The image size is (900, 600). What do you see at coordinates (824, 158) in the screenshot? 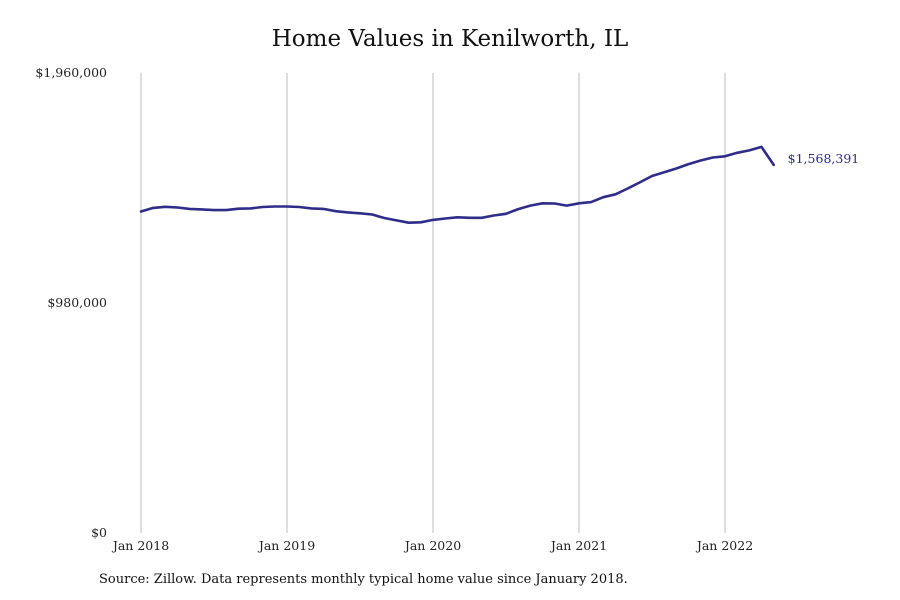
I see `end-value-label: $1,568,391` at bounding box center [824, 158].